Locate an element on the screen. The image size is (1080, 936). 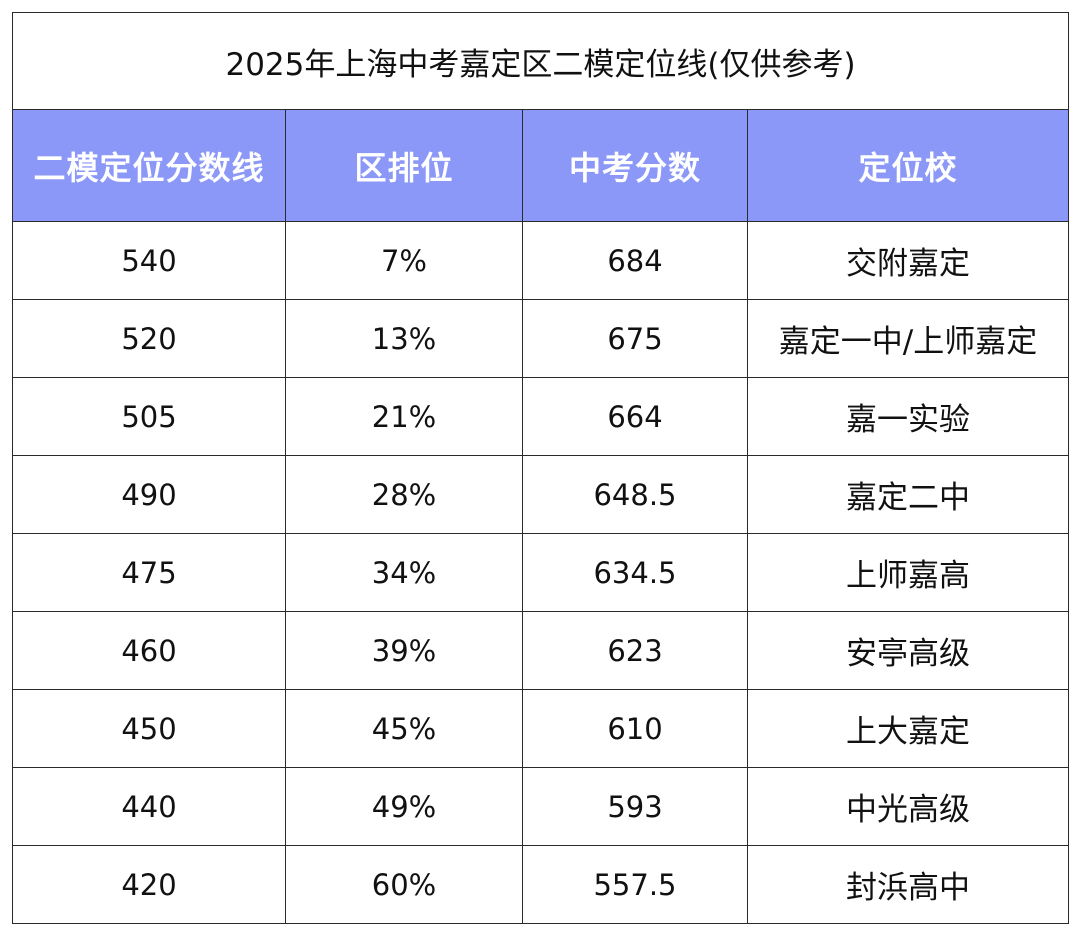
table-row: 440 49% 593 中光高级 is located at coordinates (541, 806).